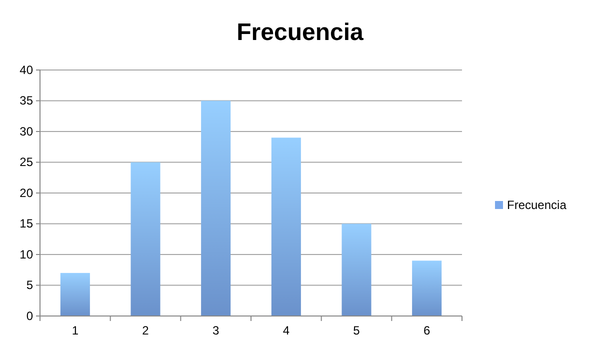 Image resolution: width=600 pixels, height=349 pixels. What do you see at coordinates (537, 205) in the screenshot?
I see `legend-label: Frecuencia` at bounding box center [537, 205].